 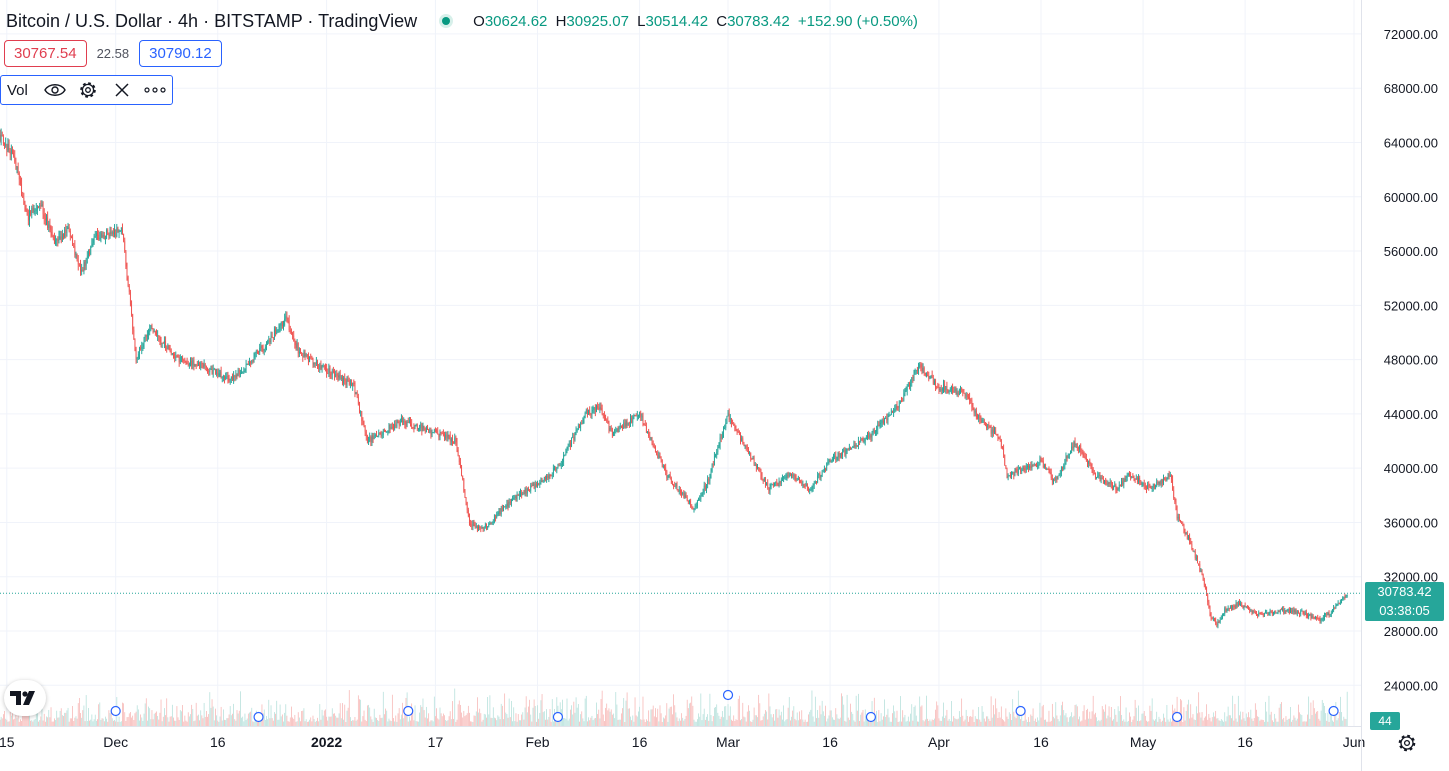 What do you see at coordinates (122, 90) in the screenshot?
I see `close-icon` at bounding box center [122, 90].